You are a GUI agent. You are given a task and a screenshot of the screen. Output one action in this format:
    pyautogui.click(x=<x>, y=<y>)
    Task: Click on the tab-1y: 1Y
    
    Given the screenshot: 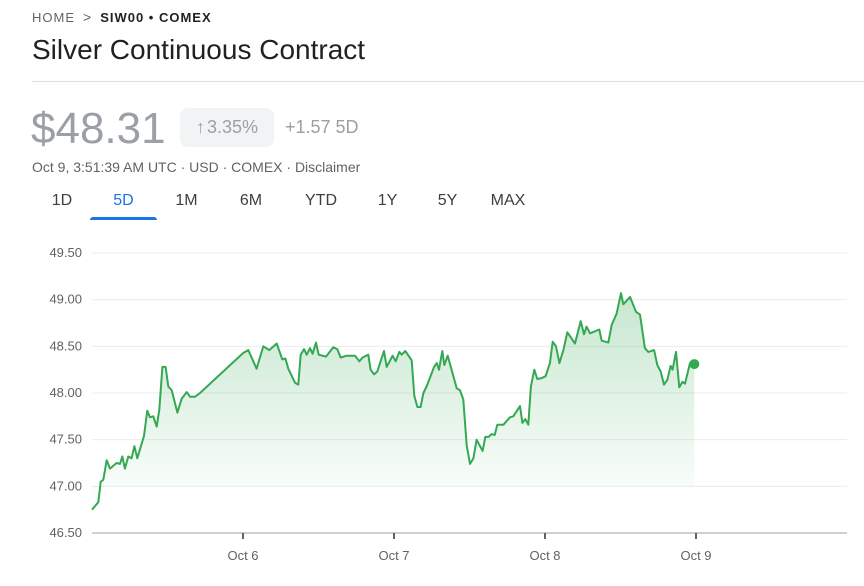 What is the action you would take?
    pyautogui.click(x=387, y=200)
    